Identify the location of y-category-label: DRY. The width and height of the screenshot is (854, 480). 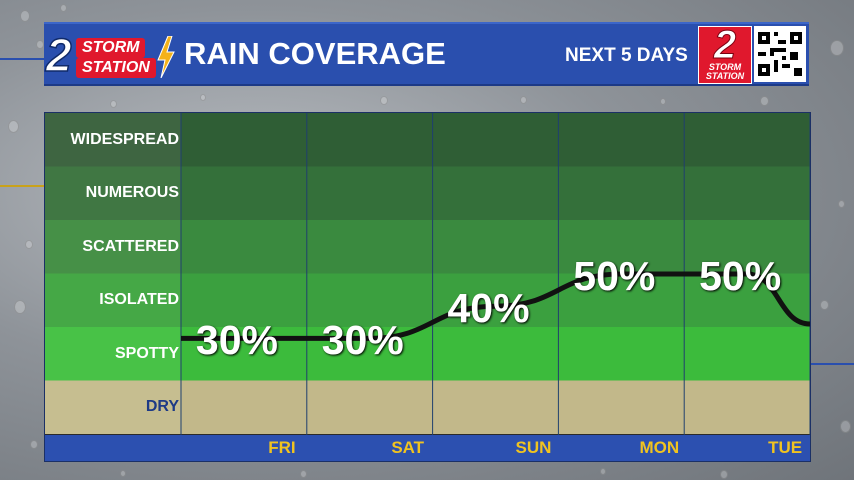
(162, 407).